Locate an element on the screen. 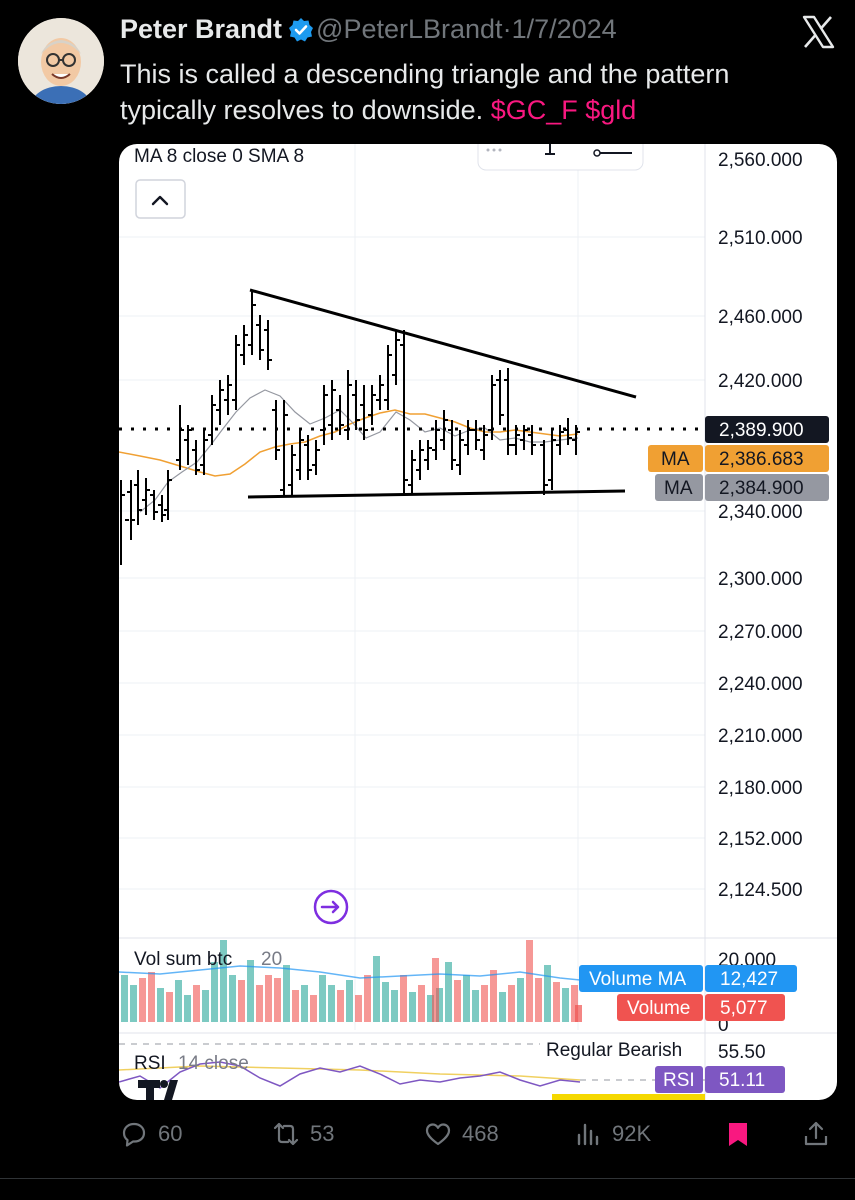 The height and width of the screenshot is (1200, 855). price-tick: 2,180.000 is located at coordinates (760, 788).